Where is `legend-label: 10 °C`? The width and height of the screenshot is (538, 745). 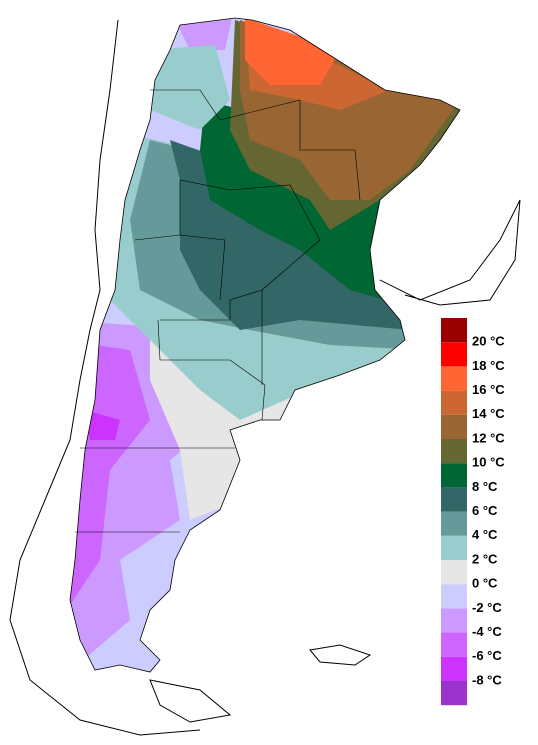
legend-label: 10 °C is located at coordinates (488, 462).